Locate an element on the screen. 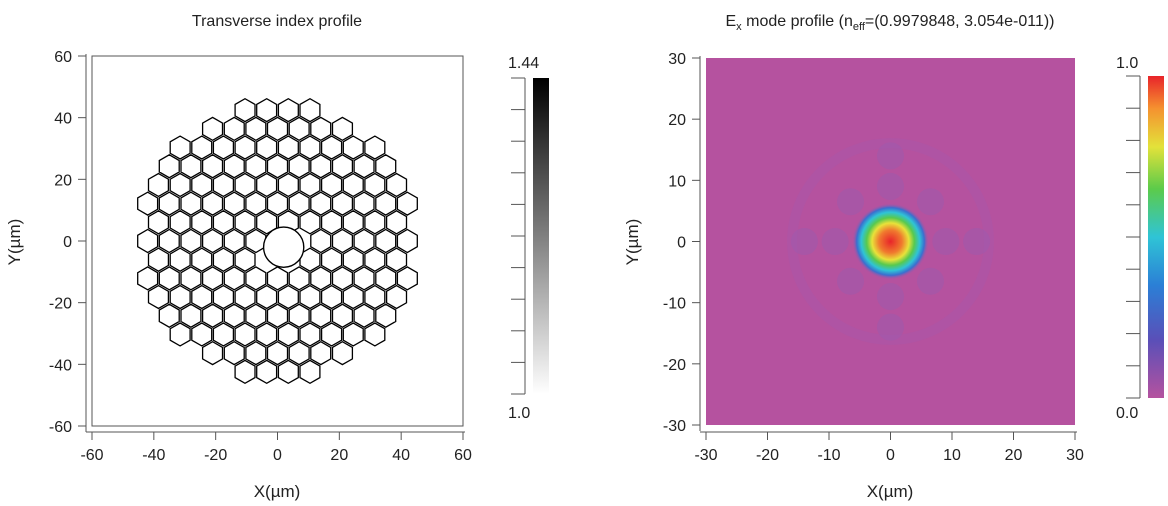  mode-y-tick-label: -10 is located at coordinates (674, 304).